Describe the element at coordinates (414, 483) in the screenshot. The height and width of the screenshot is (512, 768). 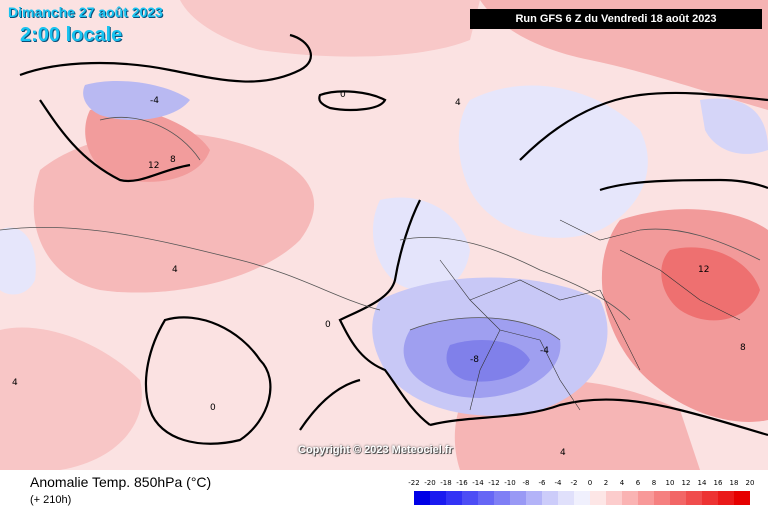
I see `legend-tick-label: -22` at that location.